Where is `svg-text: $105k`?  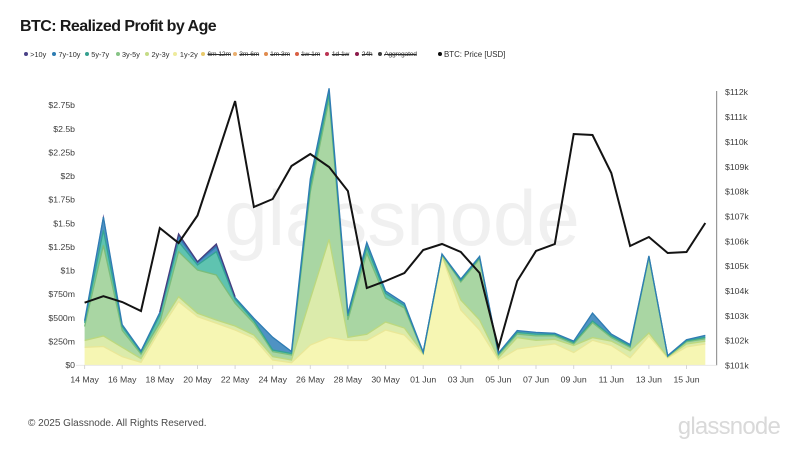 svg-text: $105k is located at coordinates (737, 266).